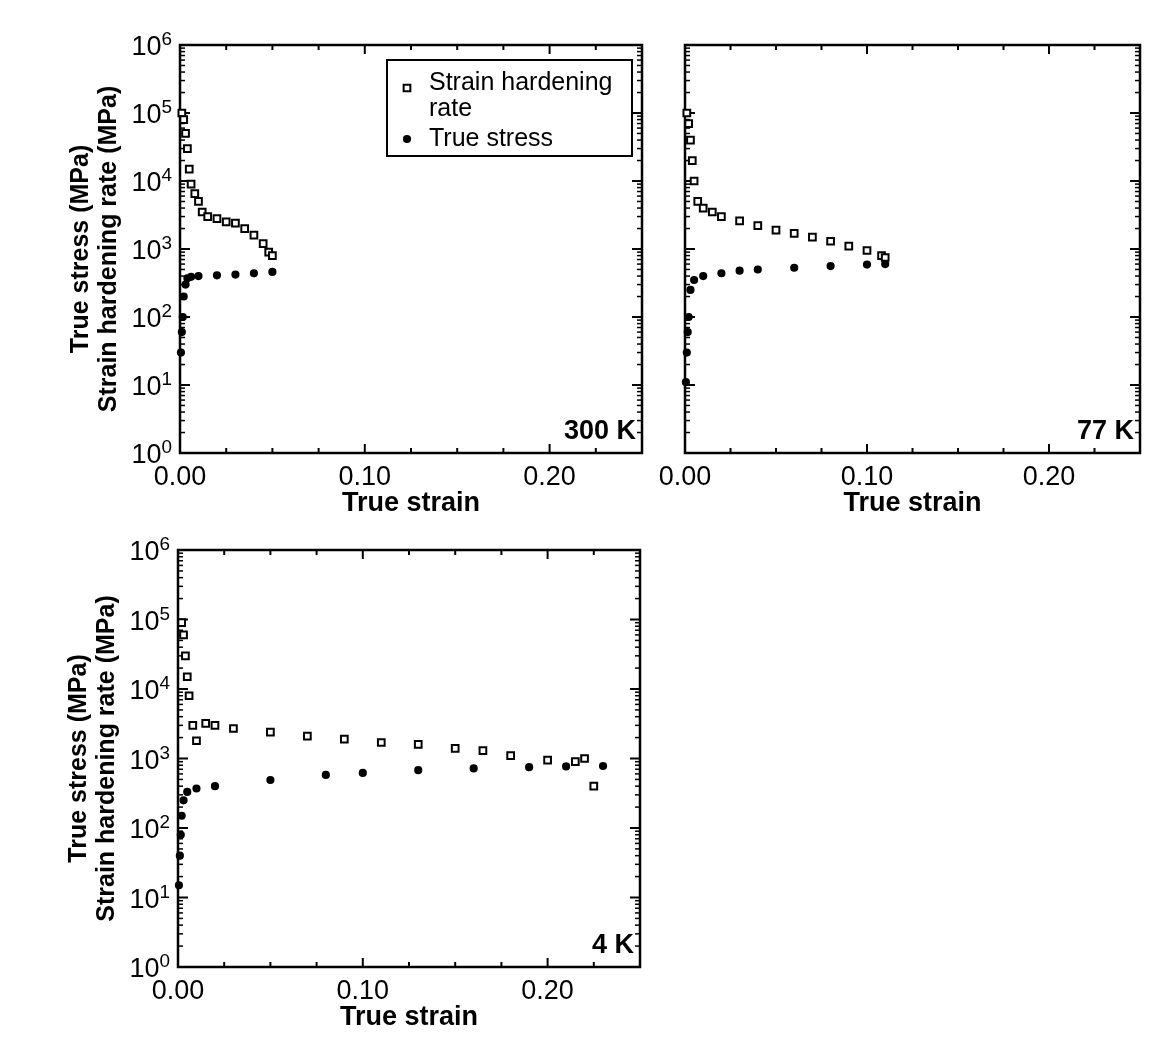 This screenshot has height=1045, width=1149. I want to click on legend-label: Strain hardening rate, so click(521, 94).